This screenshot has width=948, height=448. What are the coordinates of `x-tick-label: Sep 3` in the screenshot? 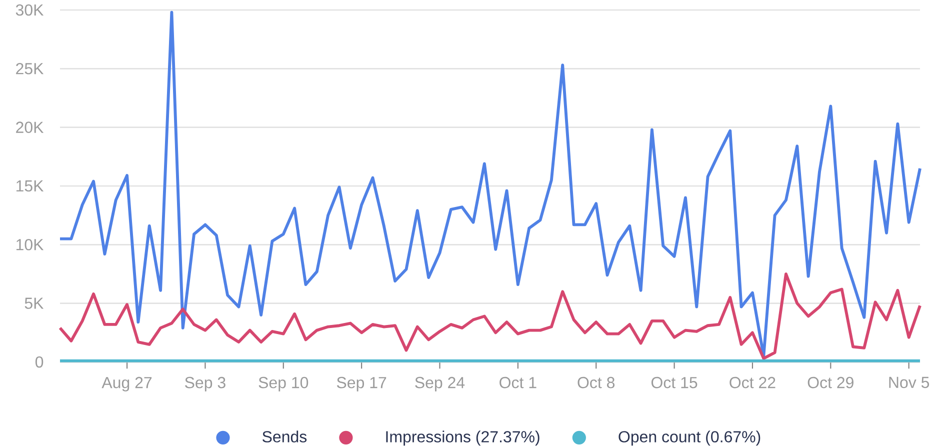 It's located at (205, 384).